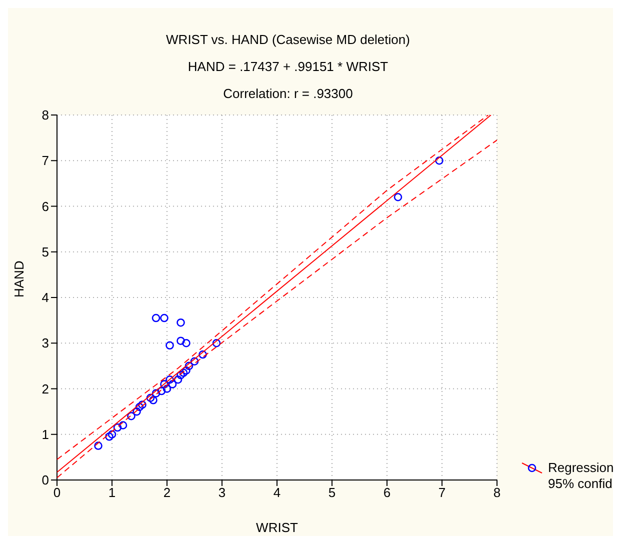 The height and width of the screenshot is (544, 621). Describe the element at coordinates (277, 492) in the screenshot. I see `x-tick-label: 4` at that location.